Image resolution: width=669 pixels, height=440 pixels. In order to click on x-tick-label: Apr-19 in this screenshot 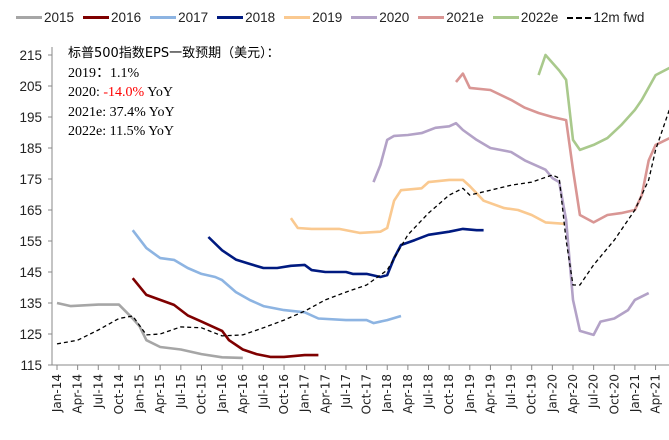, I will do `click(490, 394)`.